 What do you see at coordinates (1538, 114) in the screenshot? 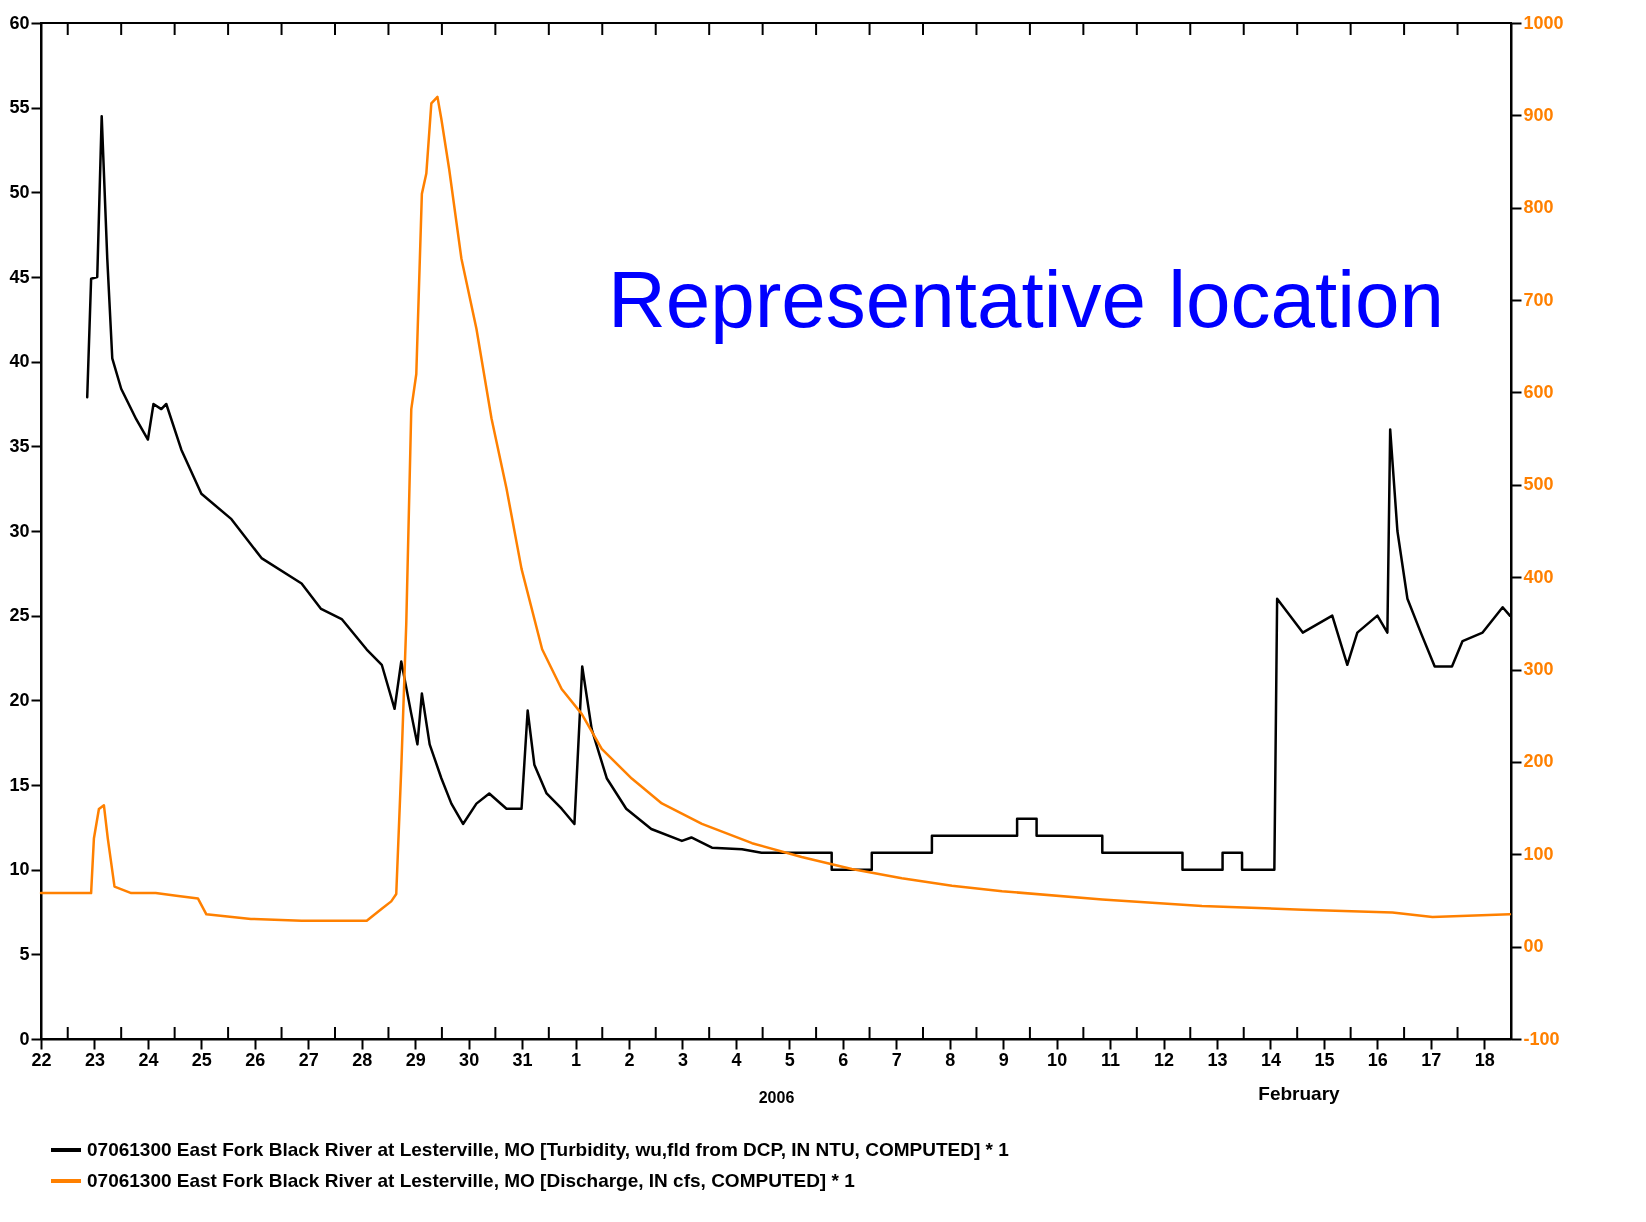
I see `y2-tick-label: 900` at bounding box center [1538, 114].